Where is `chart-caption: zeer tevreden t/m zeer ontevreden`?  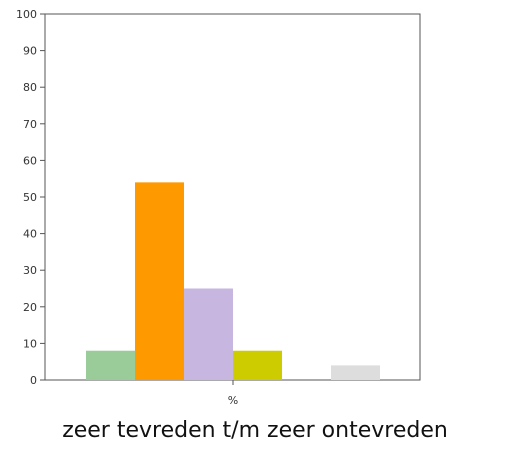 chart-caption: zeer tevreden t/m zeer ontevreden is located at coordinates (255, 430).